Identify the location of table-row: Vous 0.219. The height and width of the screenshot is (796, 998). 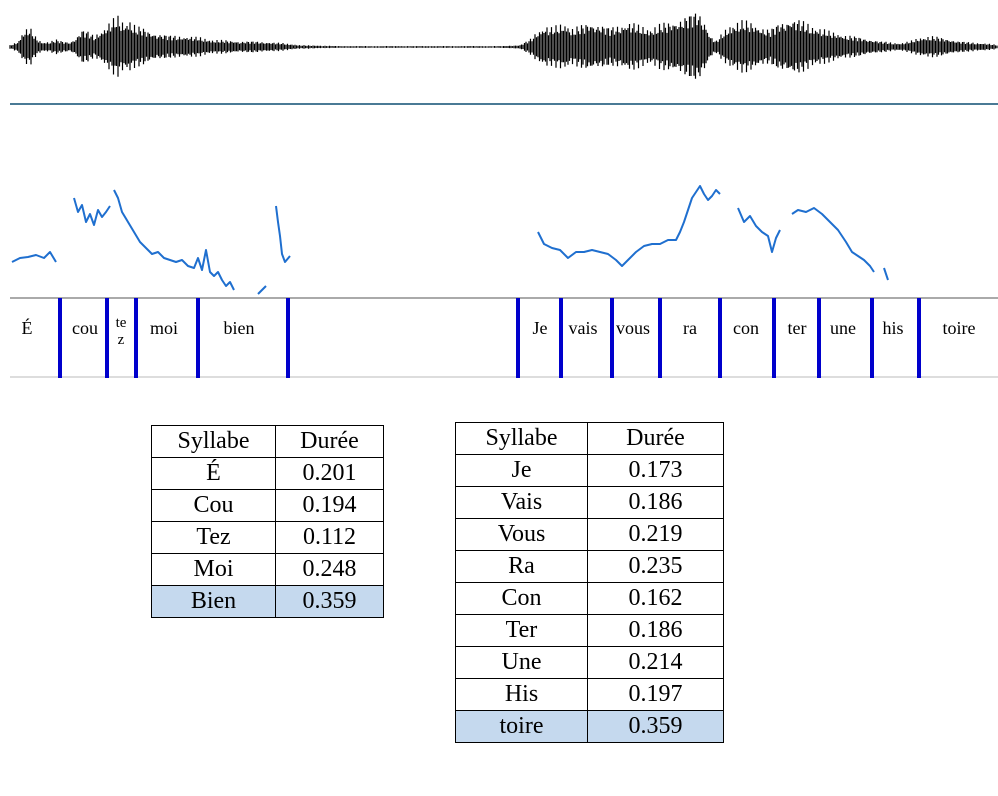
(589, 534).